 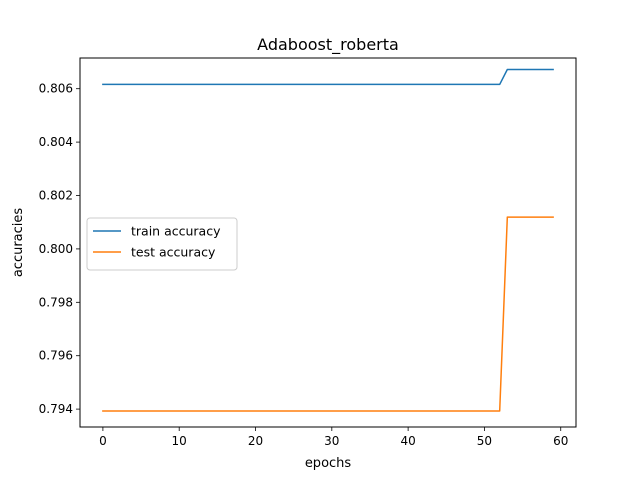 I want to click on chart-title: Adaboost_roberta, so click(x=328, y=45).